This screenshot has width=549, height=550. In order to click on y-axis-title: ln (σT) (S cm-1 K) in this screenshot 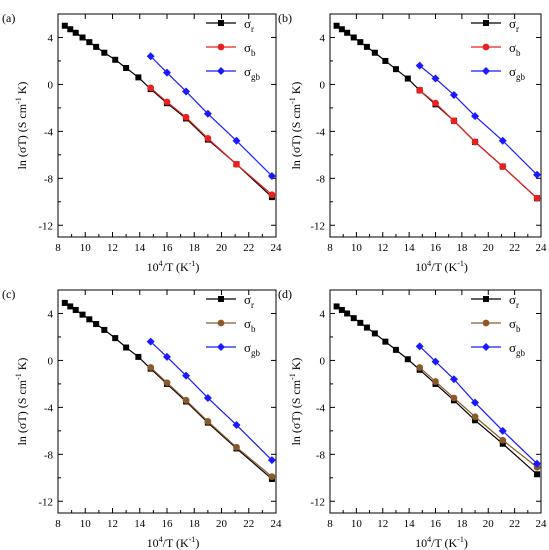, I will do `click(21, 402)`.